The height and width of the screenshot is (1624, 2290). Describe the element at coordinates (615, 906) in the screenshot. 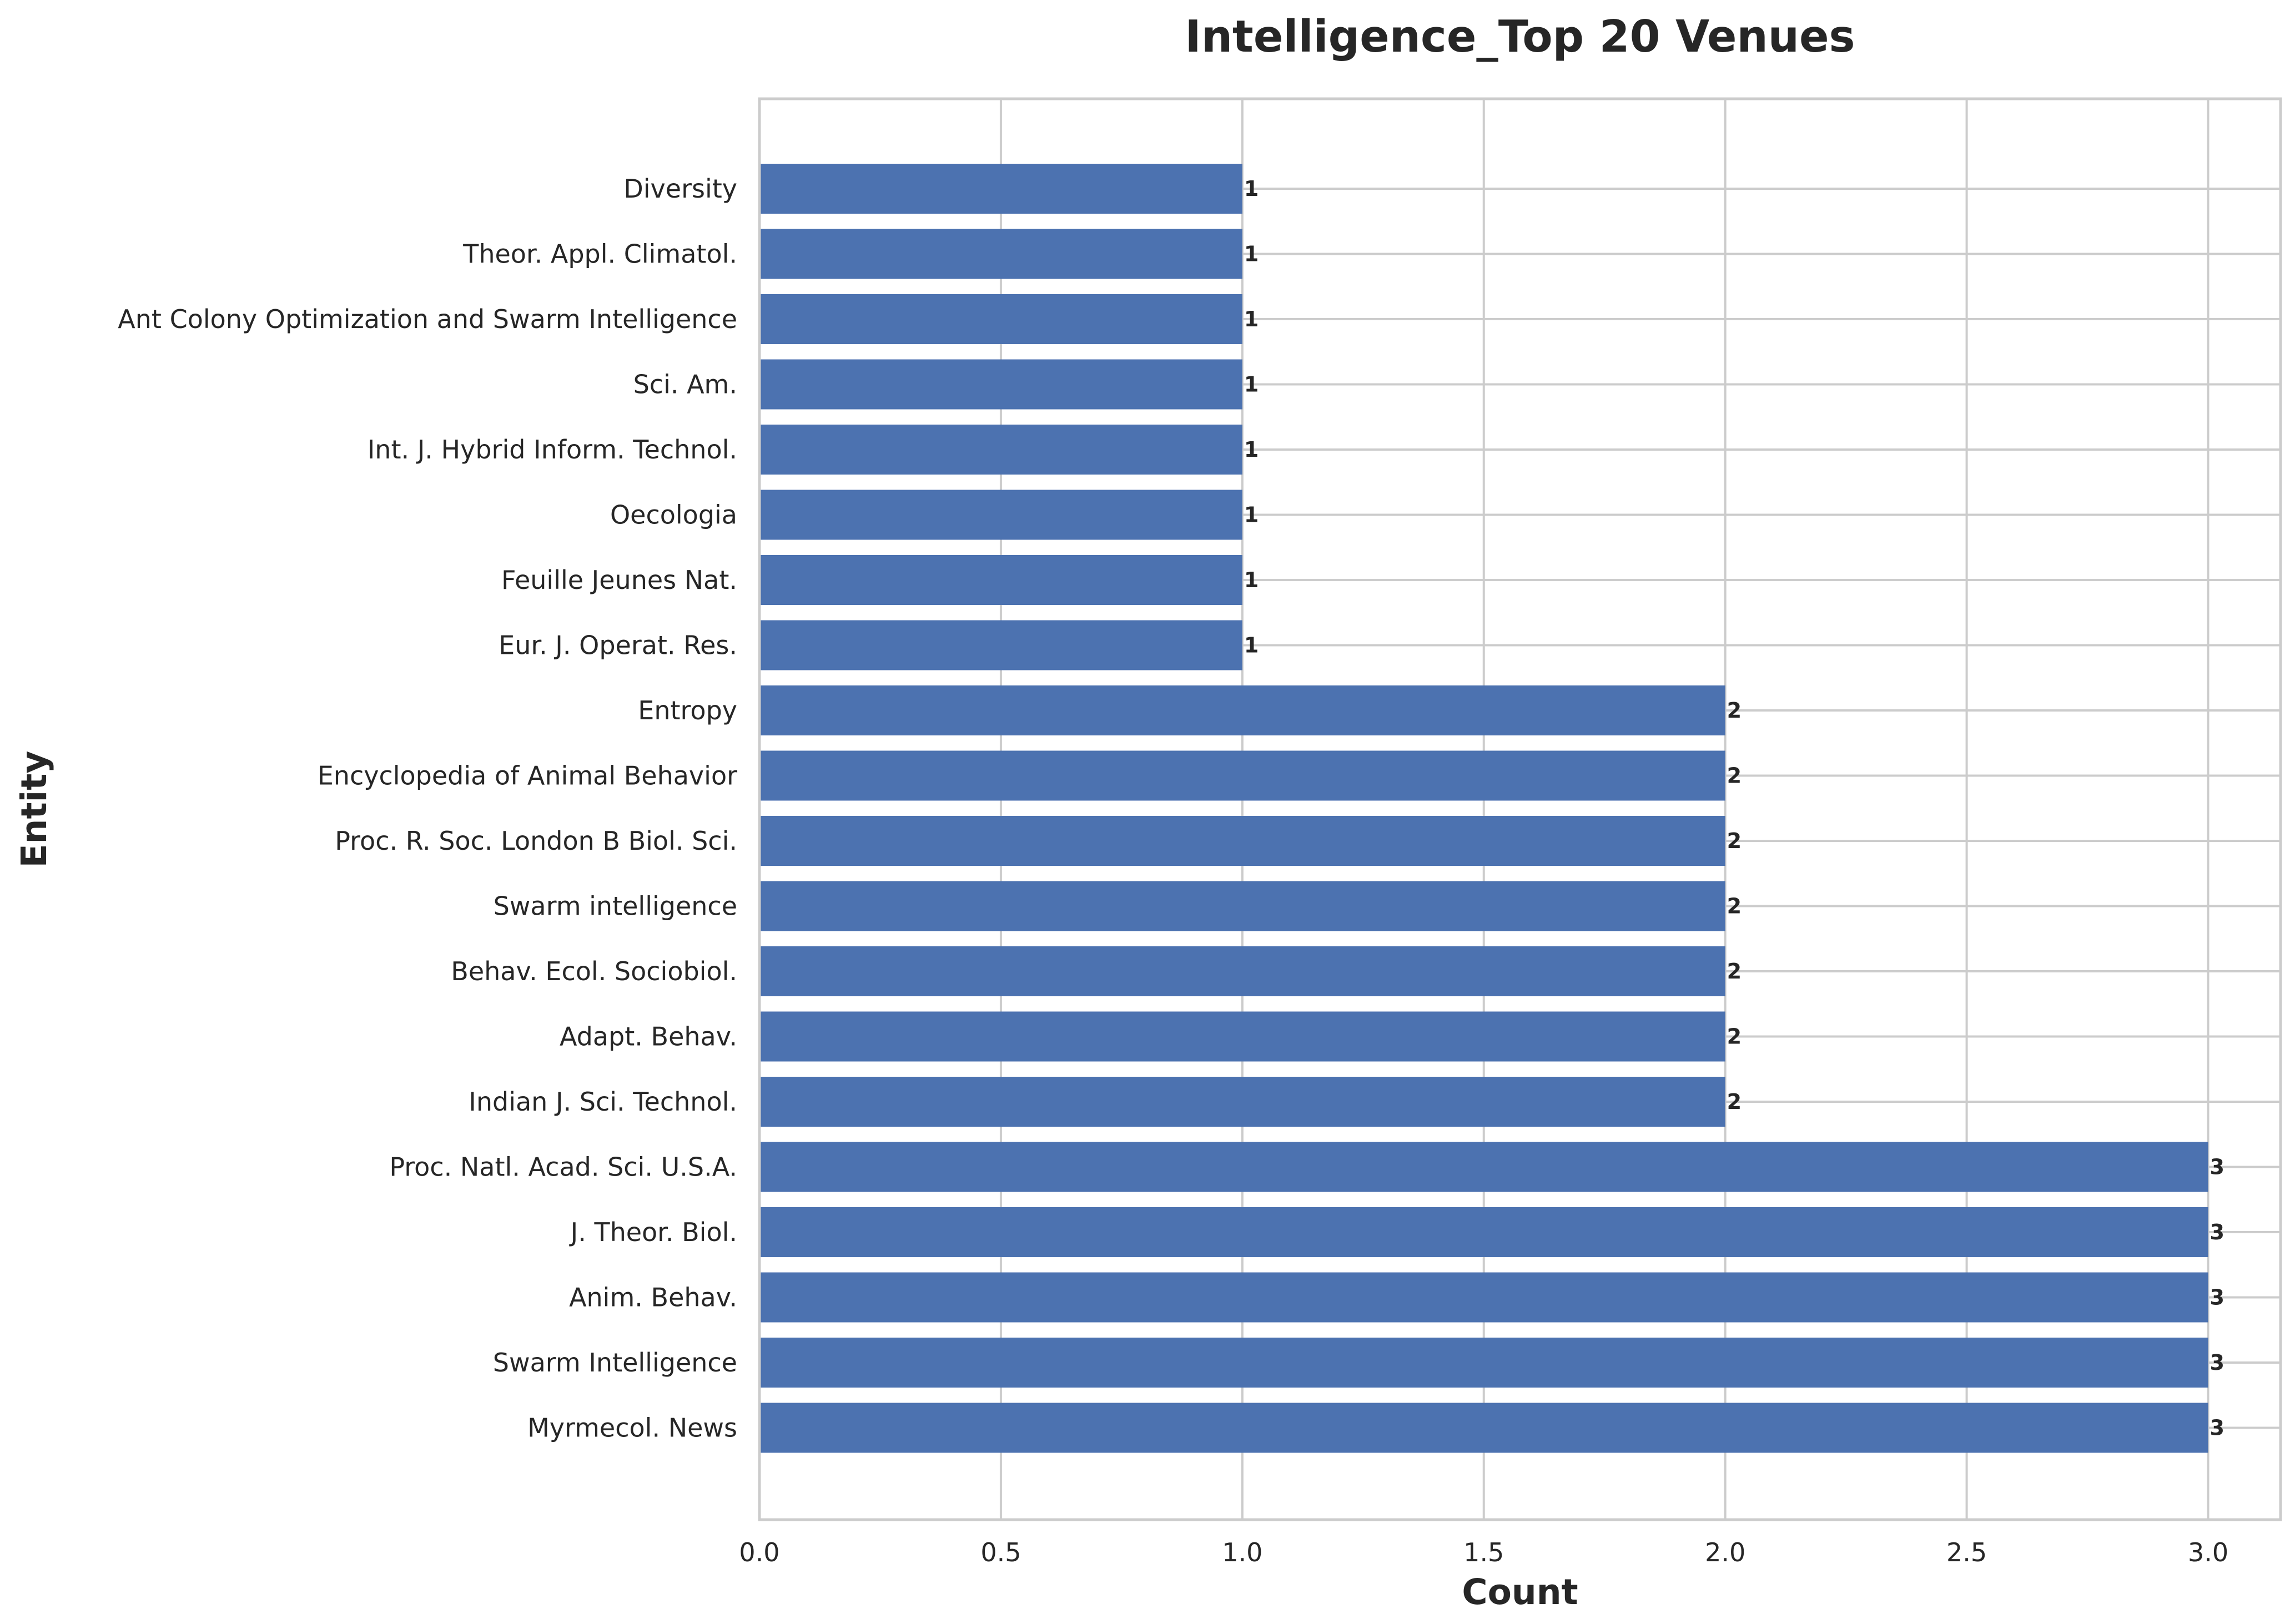

I see `y-tick-label: Swarm intelligence` at that location.